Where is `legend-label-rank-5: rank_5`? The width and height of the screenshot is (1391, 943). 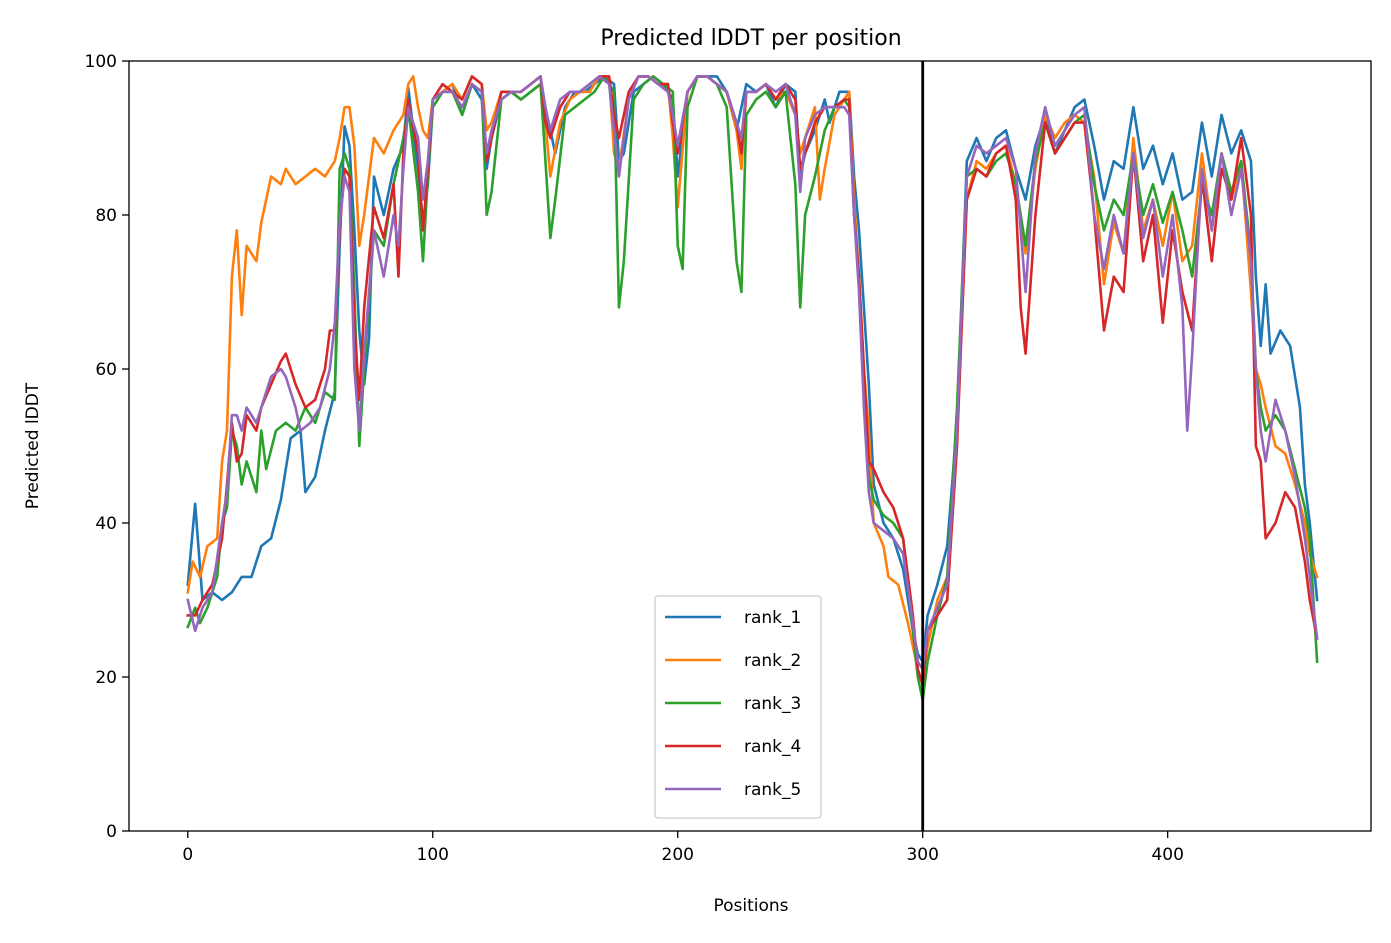 legend-label-rank-5: rank_5 is located at coordinates (772, 790).